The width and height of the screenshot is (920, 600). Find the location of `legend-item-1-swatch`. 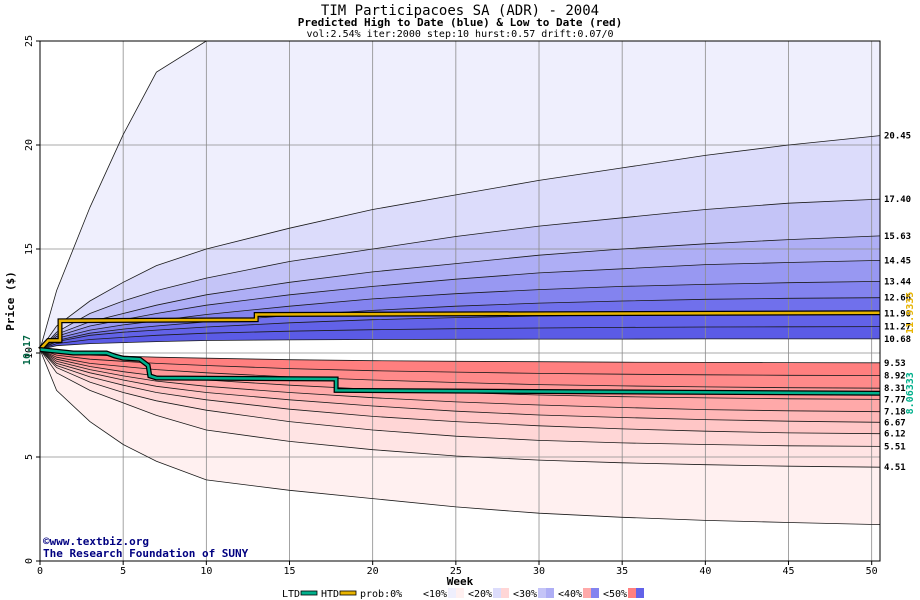

legend-item-1-swatch is located at coordinates (348, 593).